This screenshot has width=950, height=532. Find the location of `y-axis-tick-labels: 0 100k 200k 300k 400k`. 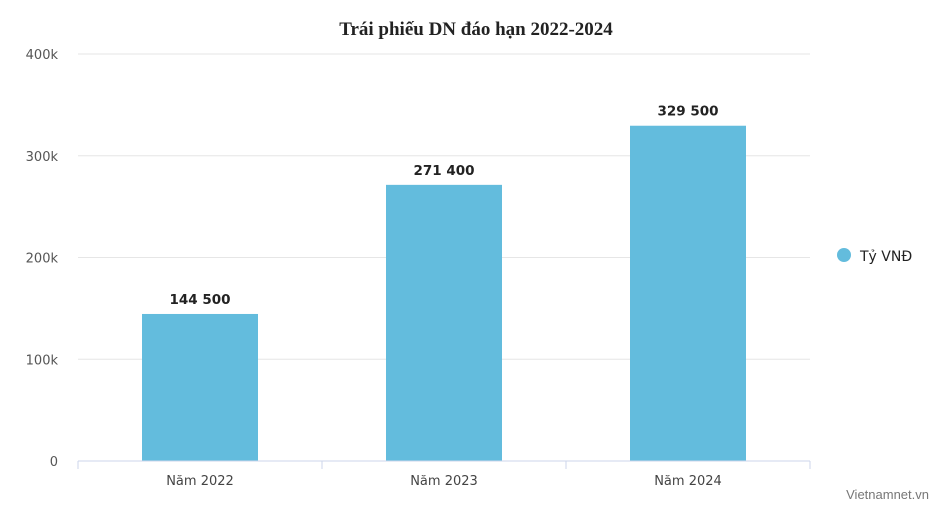

y-axis-tick-labels: 0 100k 200k 300k 400k is located at coordinates (42, 259).